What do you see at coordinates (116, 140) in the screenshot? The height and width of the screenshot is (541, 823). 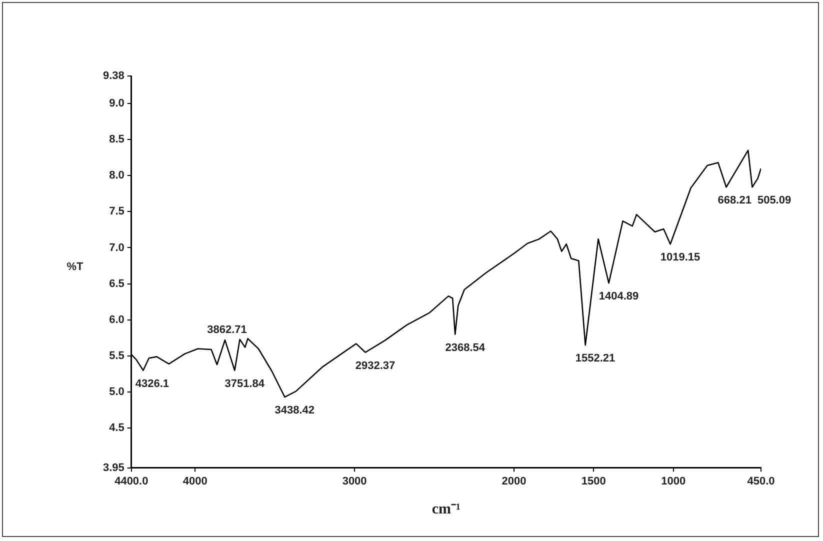 I see `y-tick-label: 8.5` at bounding box center [116, 140].